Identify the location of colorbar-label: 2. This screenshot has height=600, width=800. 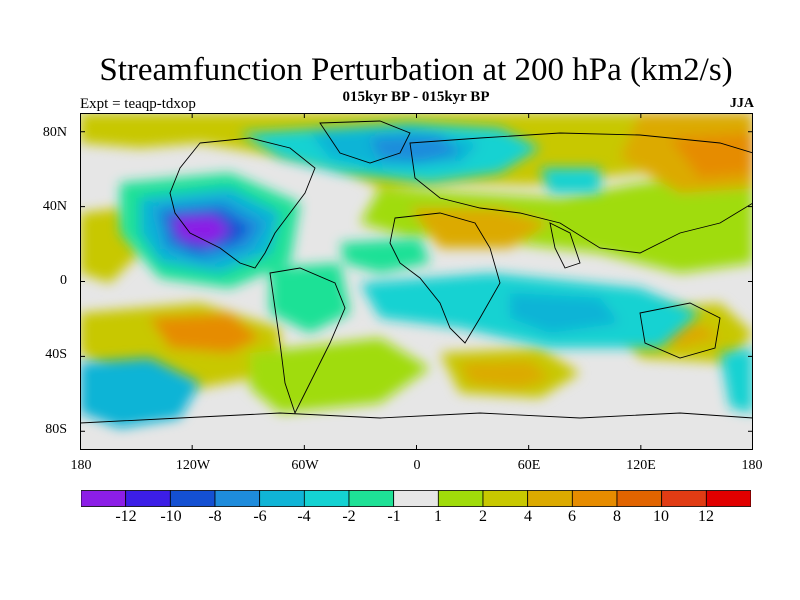
(483, 516).